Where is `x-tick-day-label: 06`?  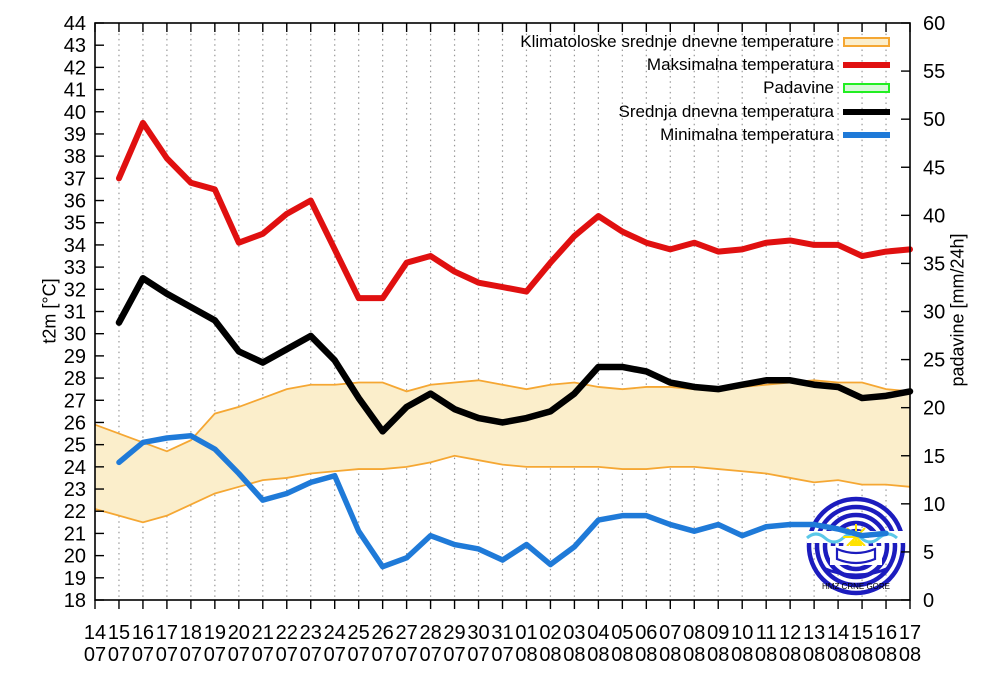 x-tick-day-label: 06 is located at coordinates (646, 633).